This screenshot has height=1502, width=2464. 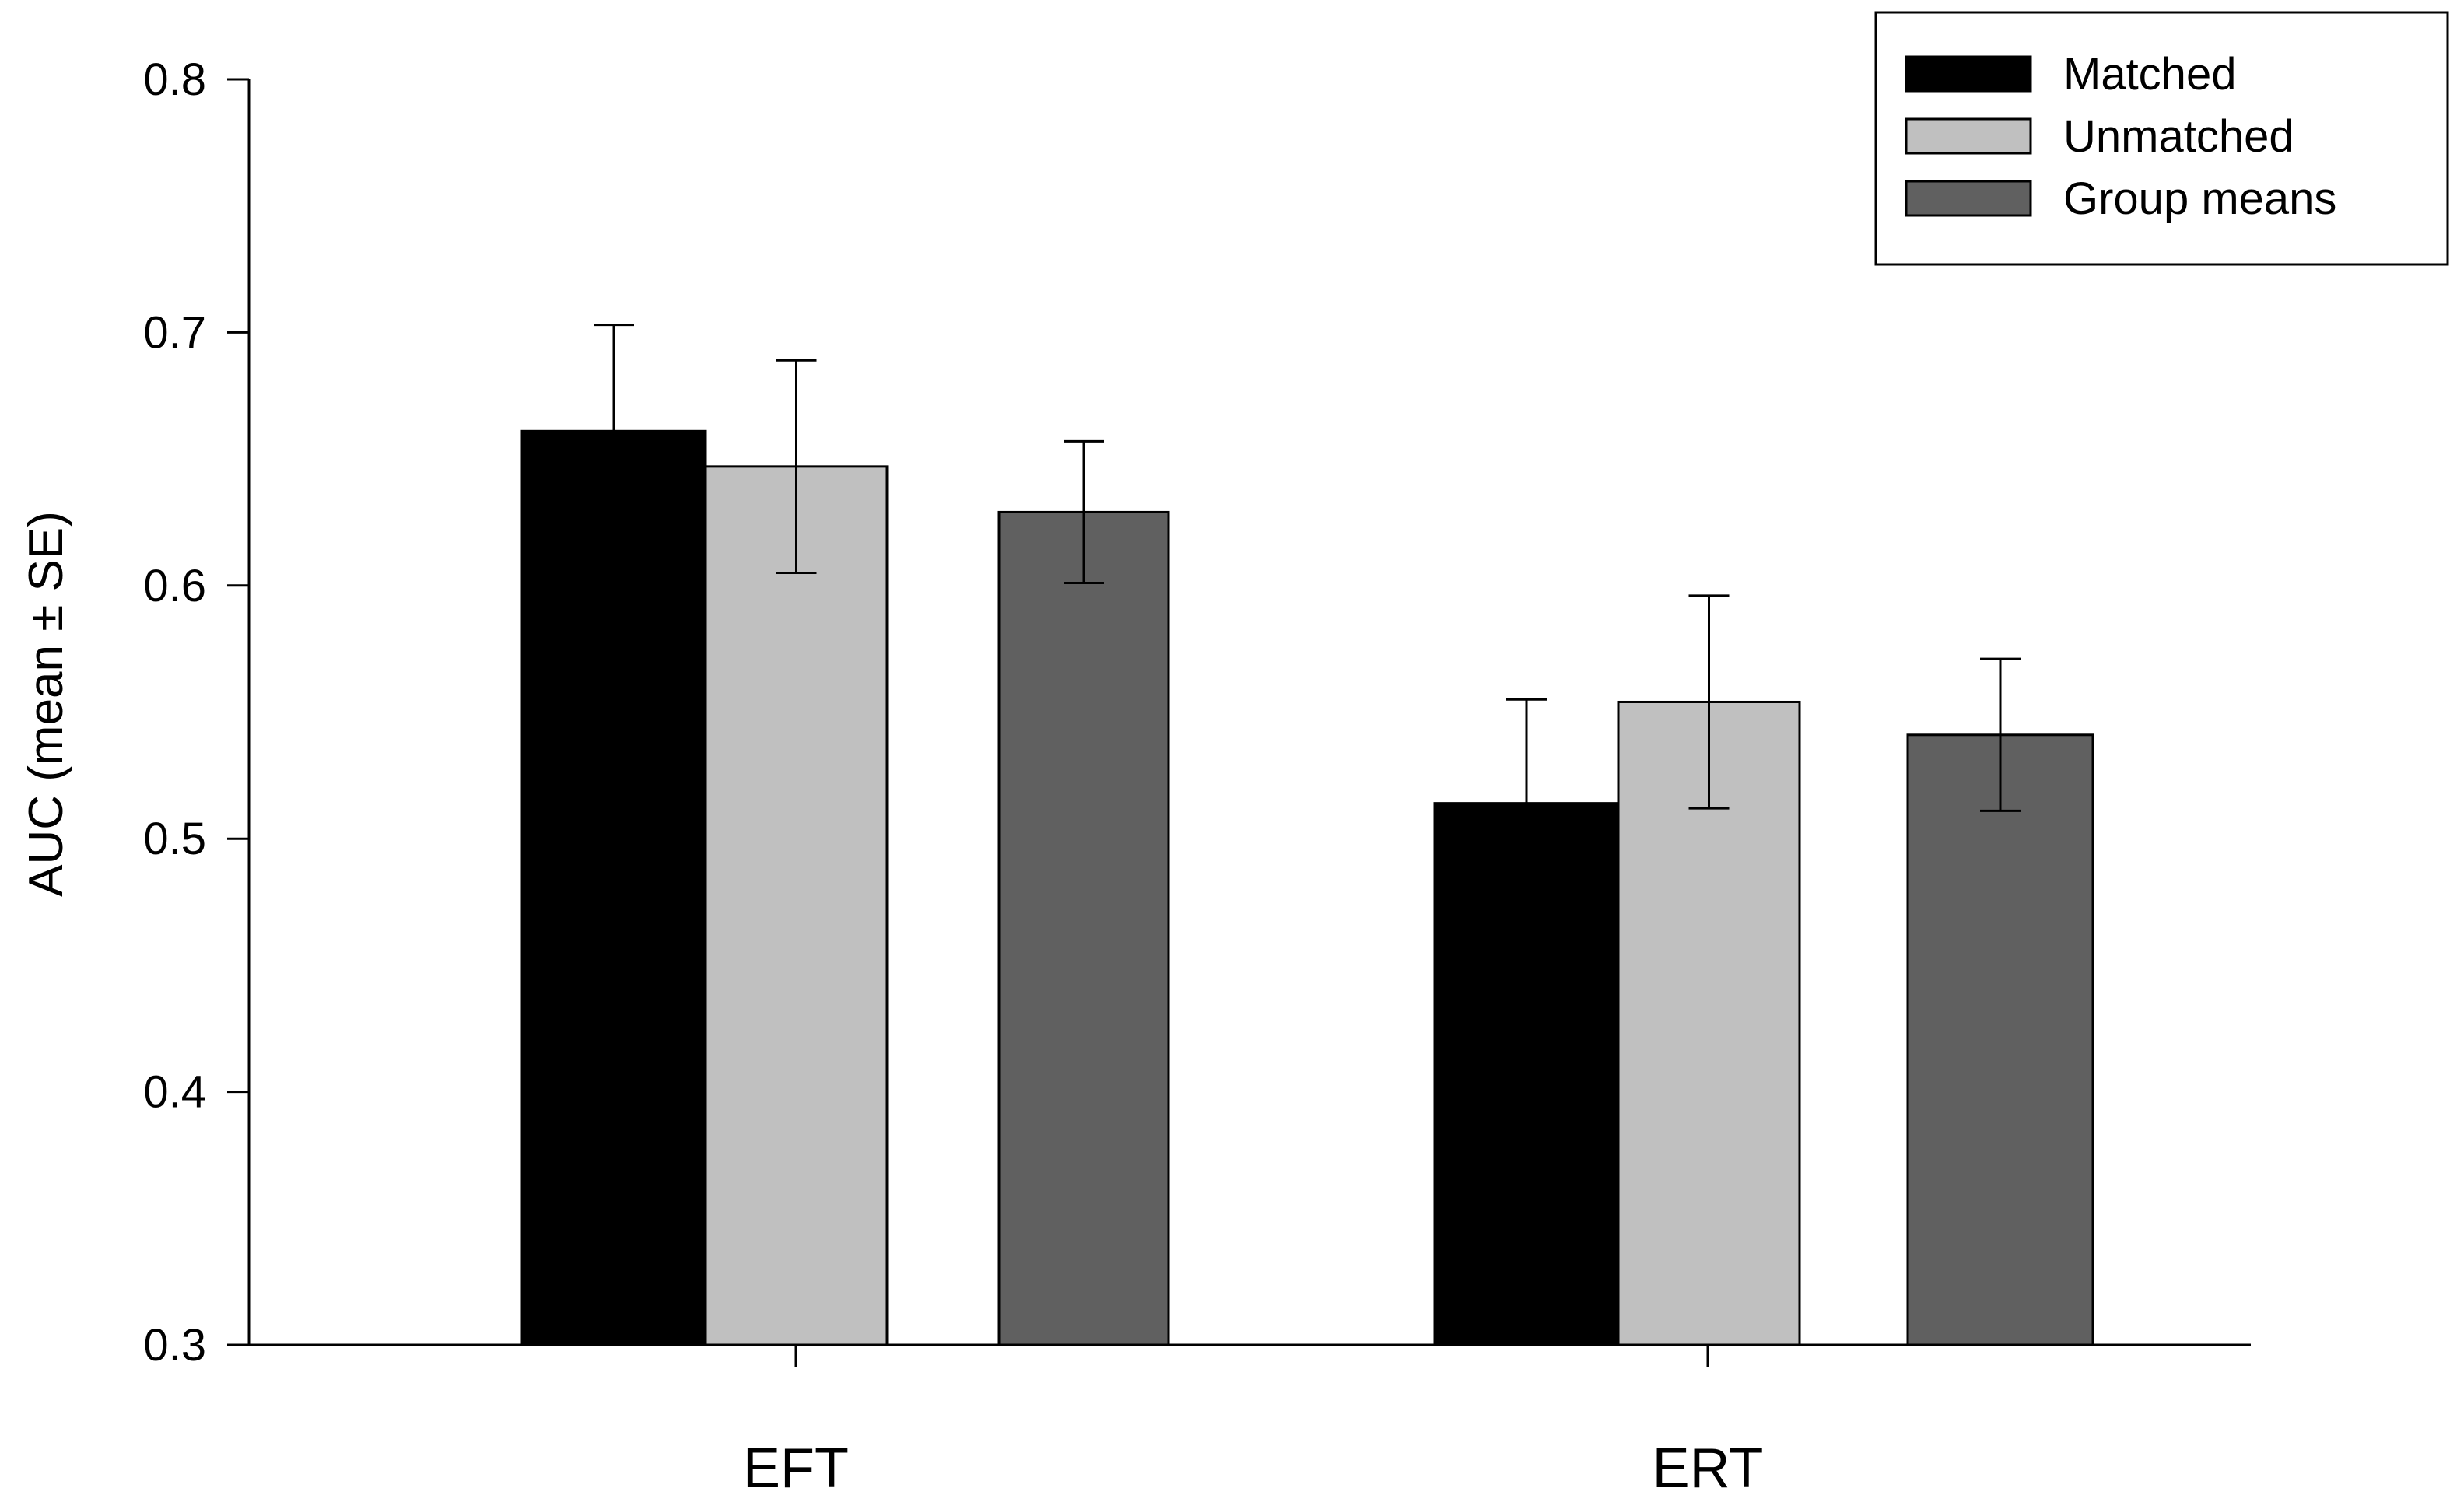 What do you see at coordinates (46, 704) in the screenshot?
I see `y-axis-label: AUC (mean ± SE)` at bounding box center [46, 704].